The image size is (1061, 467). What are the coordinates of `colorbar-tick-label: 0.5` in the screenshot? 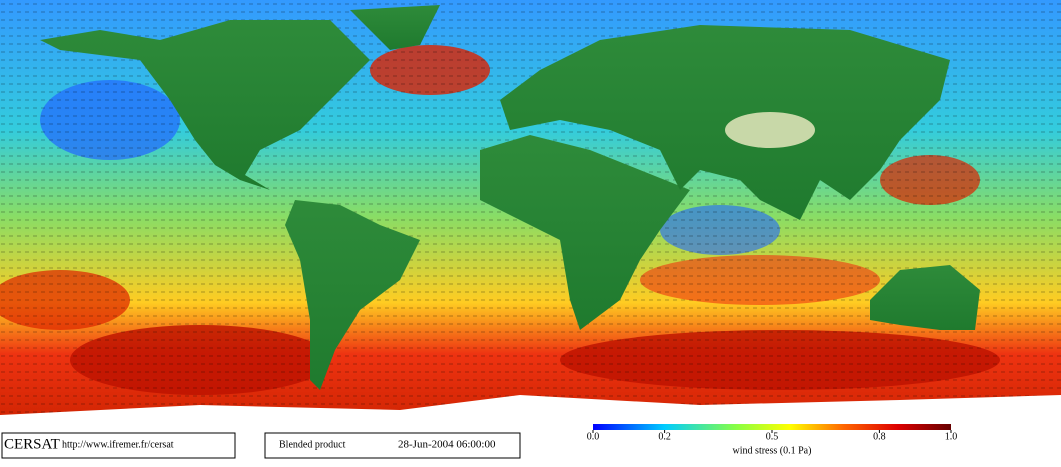 It's located at (772, 436).